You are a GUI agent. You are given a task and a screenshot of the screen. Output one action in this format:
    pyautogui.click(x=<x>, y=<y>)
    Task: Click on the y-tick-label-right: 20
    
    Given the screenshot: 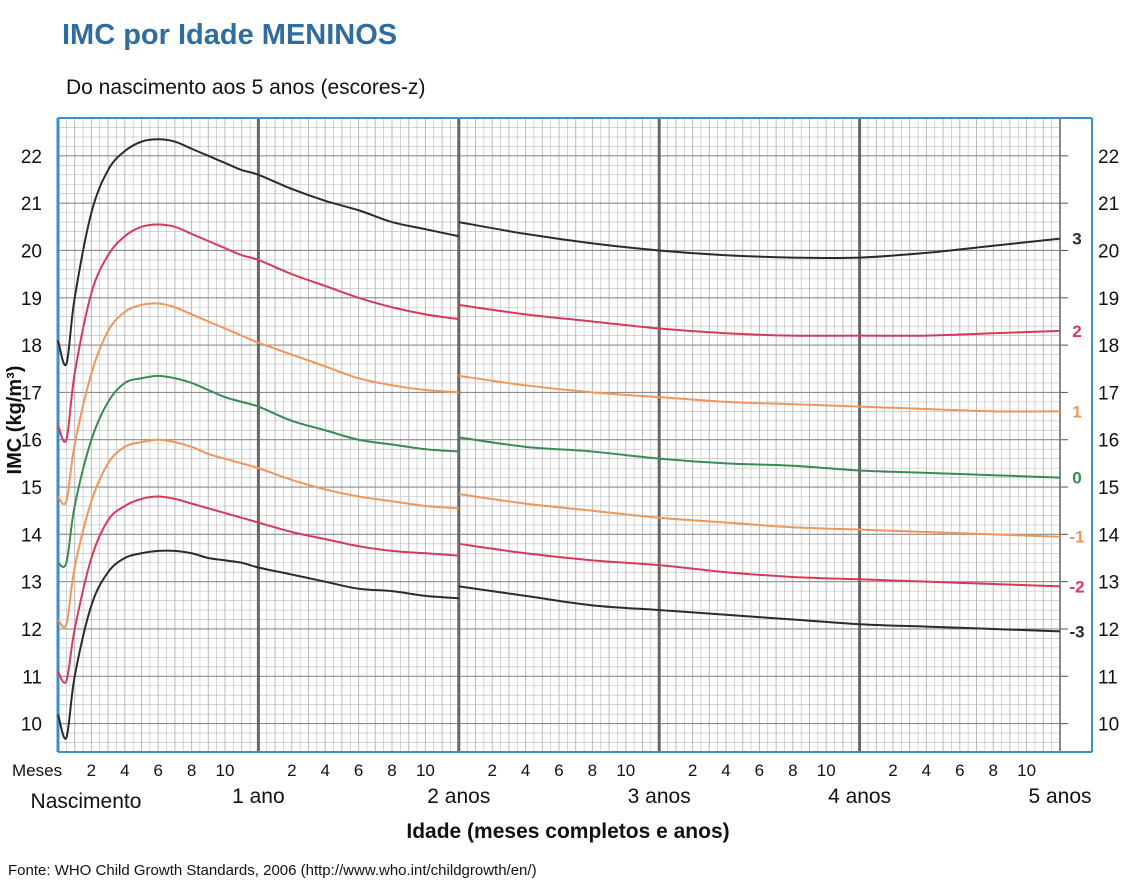 What is the action you would take?
    pyautogui.click(x=1108, y=251)
    